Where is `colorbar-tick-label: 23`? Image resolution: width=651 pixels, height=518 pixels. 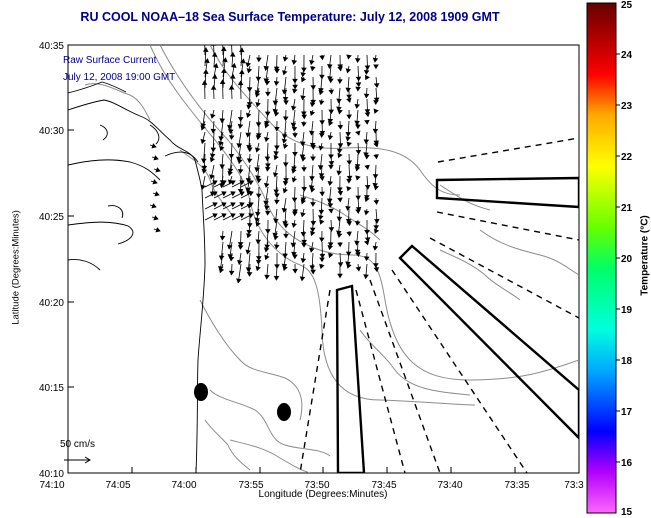
colorbar-tick-label: 23 is located at coordinates (627, 106).